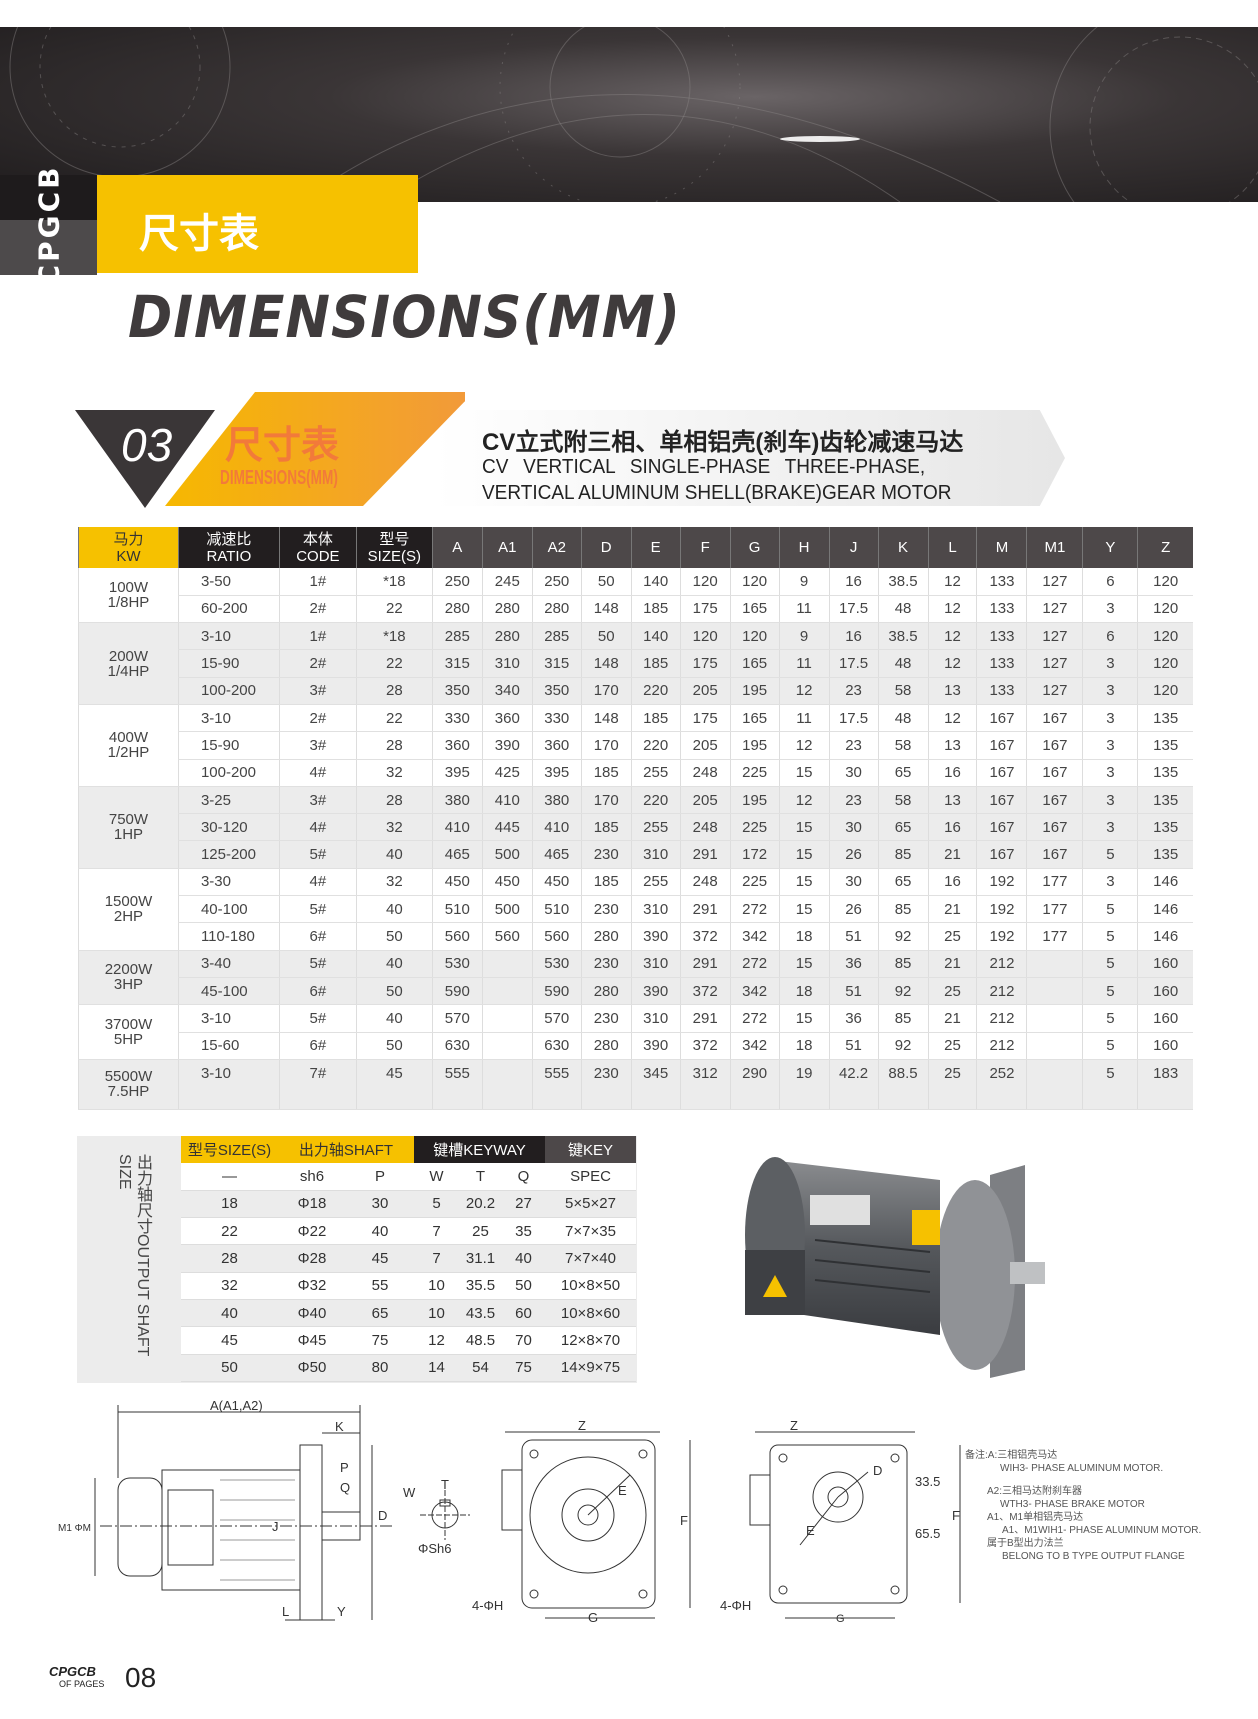 The image size is (1258, 1719). What do you see at coordinates (394, 539) in the screenshot?
I see `header-cn: 型号` at bounding box center [394, 539].